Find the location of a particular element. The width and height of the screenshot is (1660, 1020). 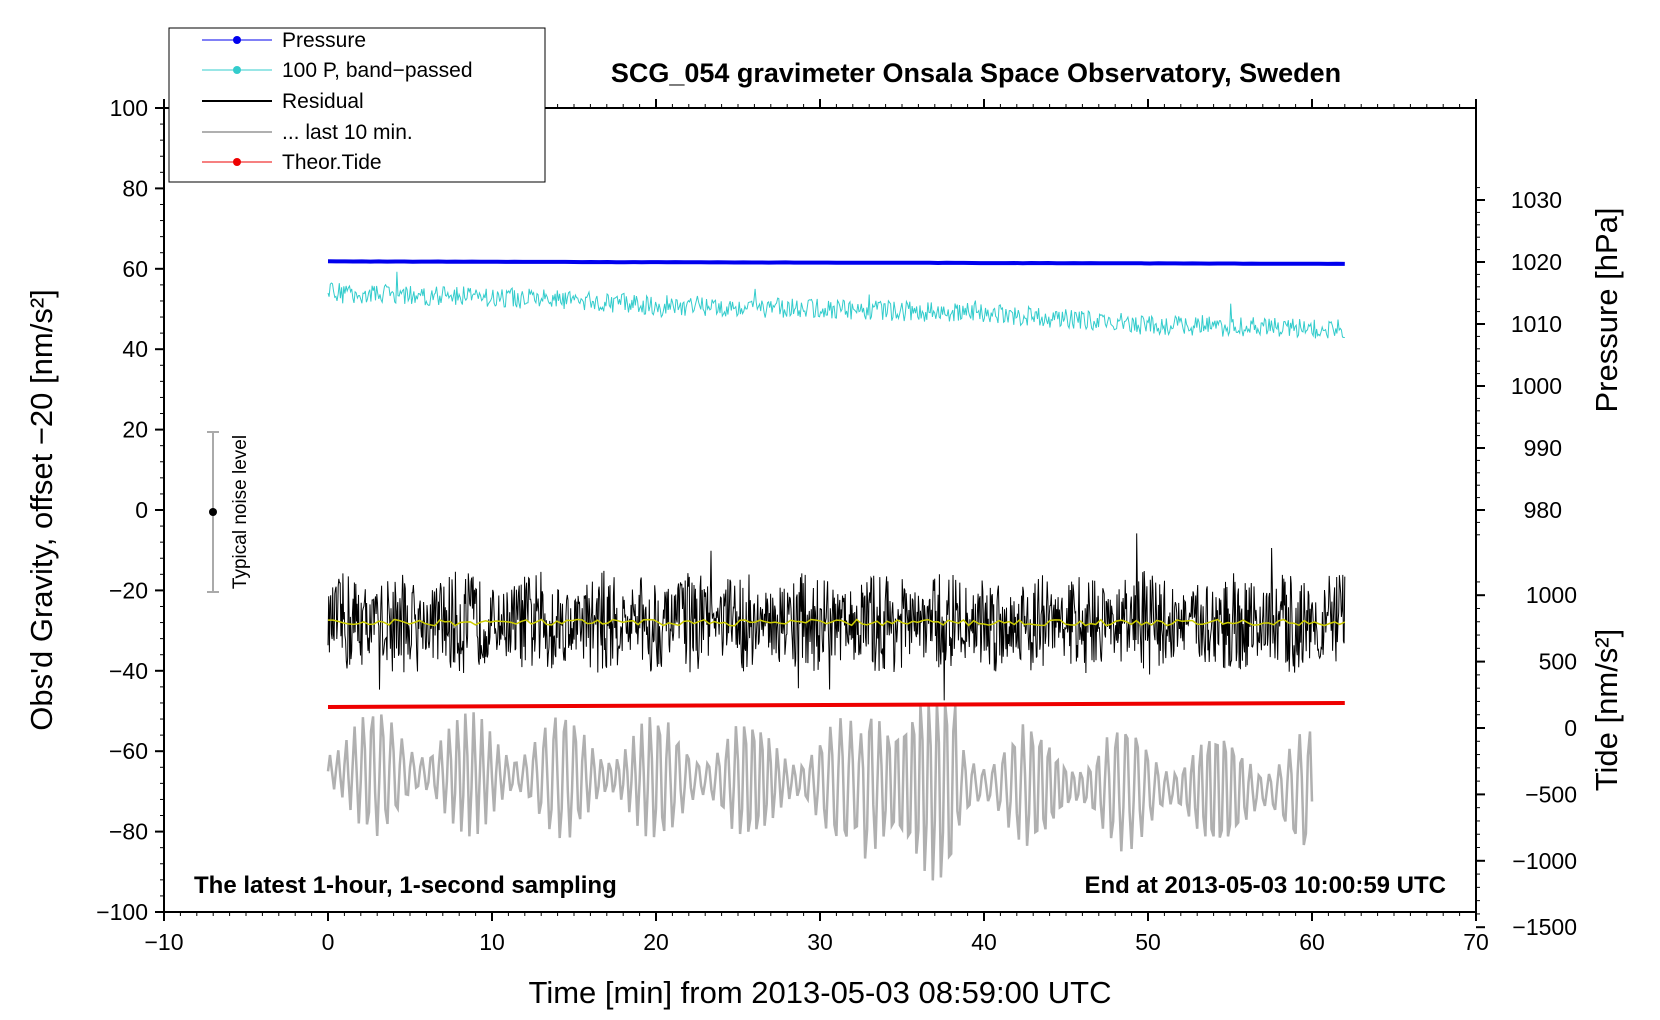

x-tick-label: 0 is located at coordinates (328, 942).